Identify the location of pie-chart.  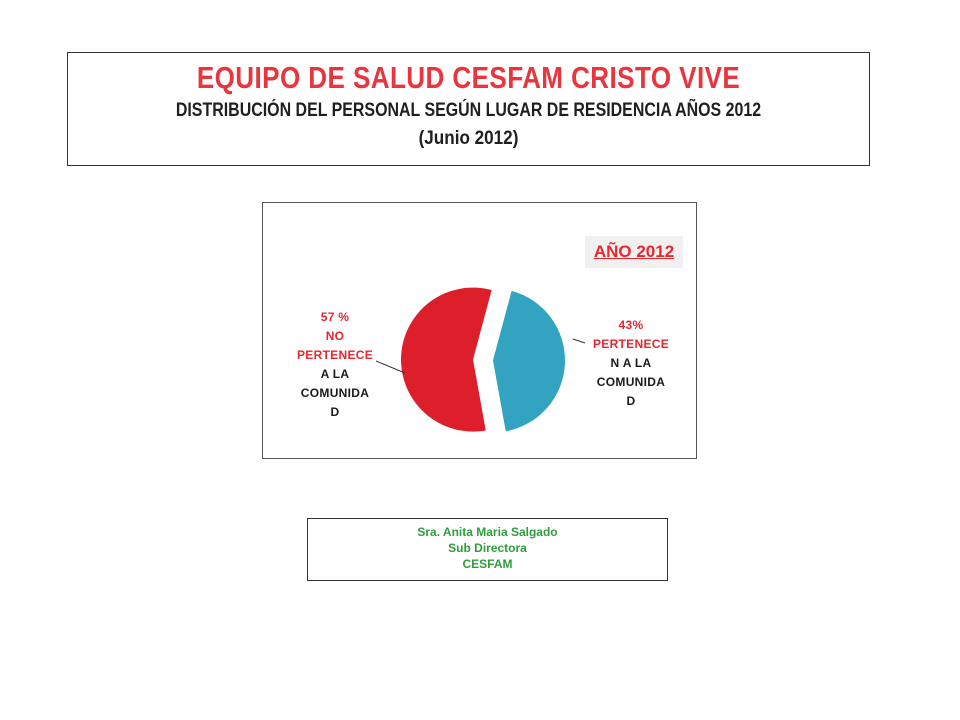
(480, 359).